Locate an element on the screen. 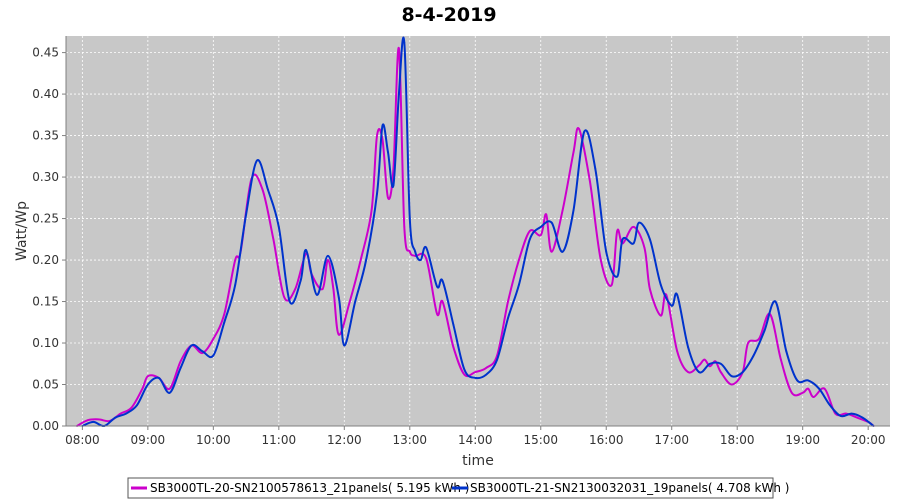 The width and height of the screenshot is (900, 500). y-axis-label: Watt/Wp is located at coordinates (22, 231).